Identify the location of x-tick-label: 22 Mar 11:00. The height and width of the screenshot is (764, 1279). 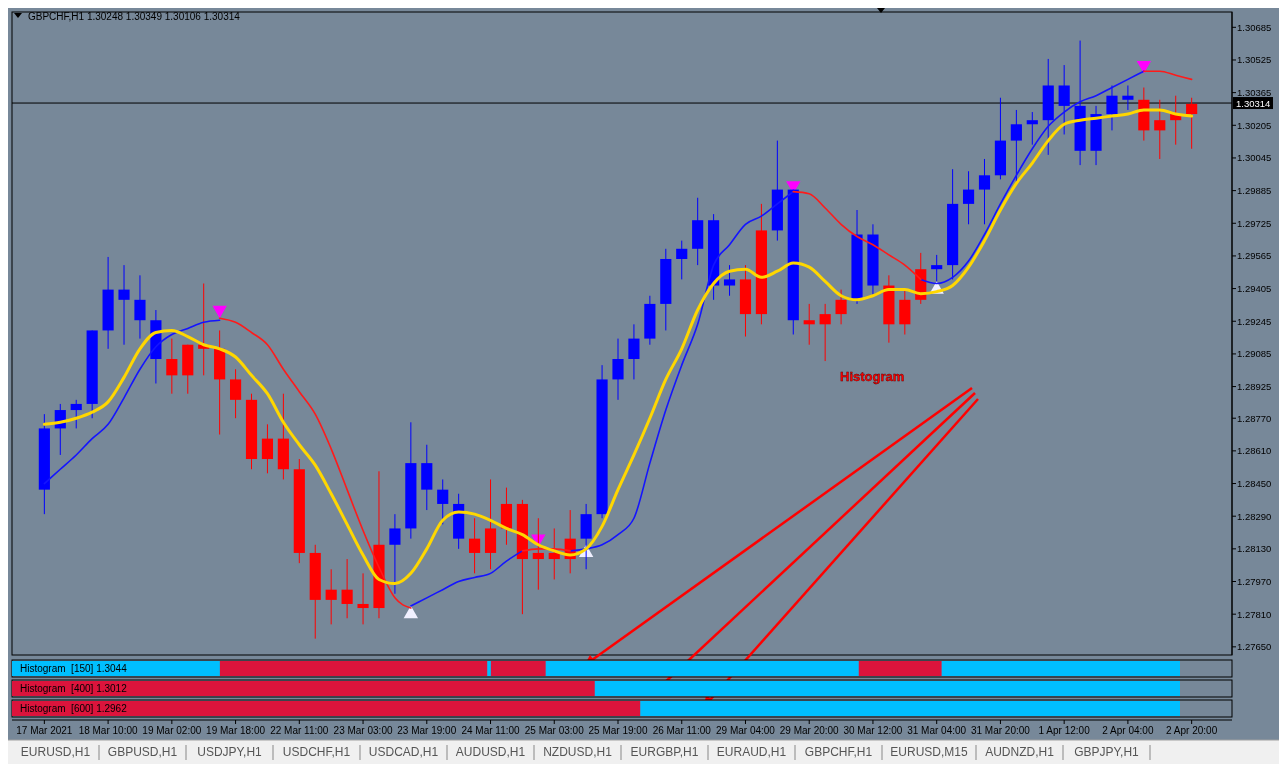
(299, 730).